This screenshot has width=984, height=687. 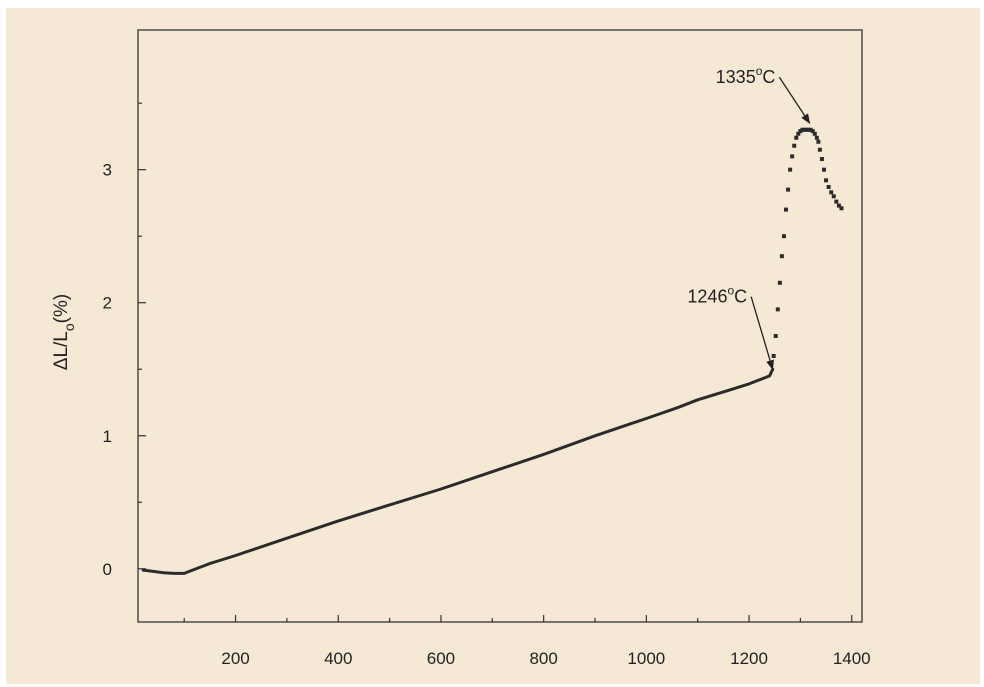 I want to click on y-axis-label-unit: (%), so click(x=61, y=309).